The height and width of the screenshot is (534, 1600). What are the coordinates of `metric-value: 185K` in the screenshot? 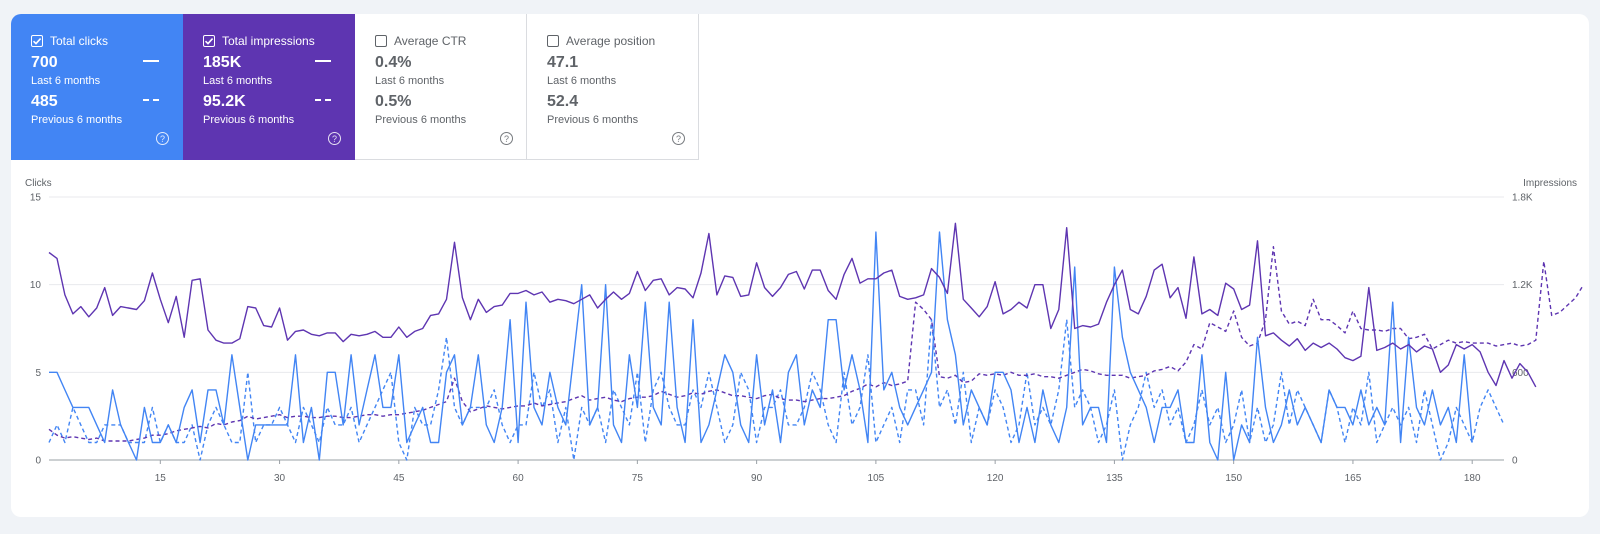 It's located at (222, 62).